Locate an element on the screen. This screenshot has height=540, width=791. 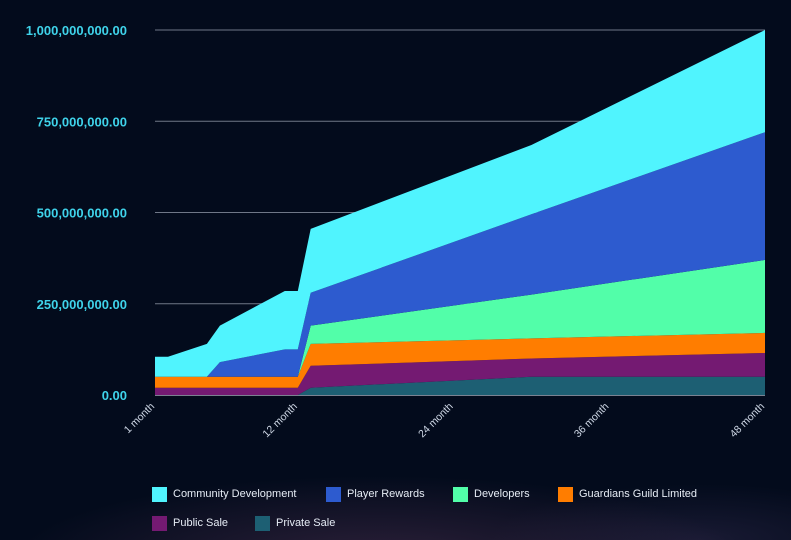
x-tick-label: 24 month is located at coordinates (436, 421).